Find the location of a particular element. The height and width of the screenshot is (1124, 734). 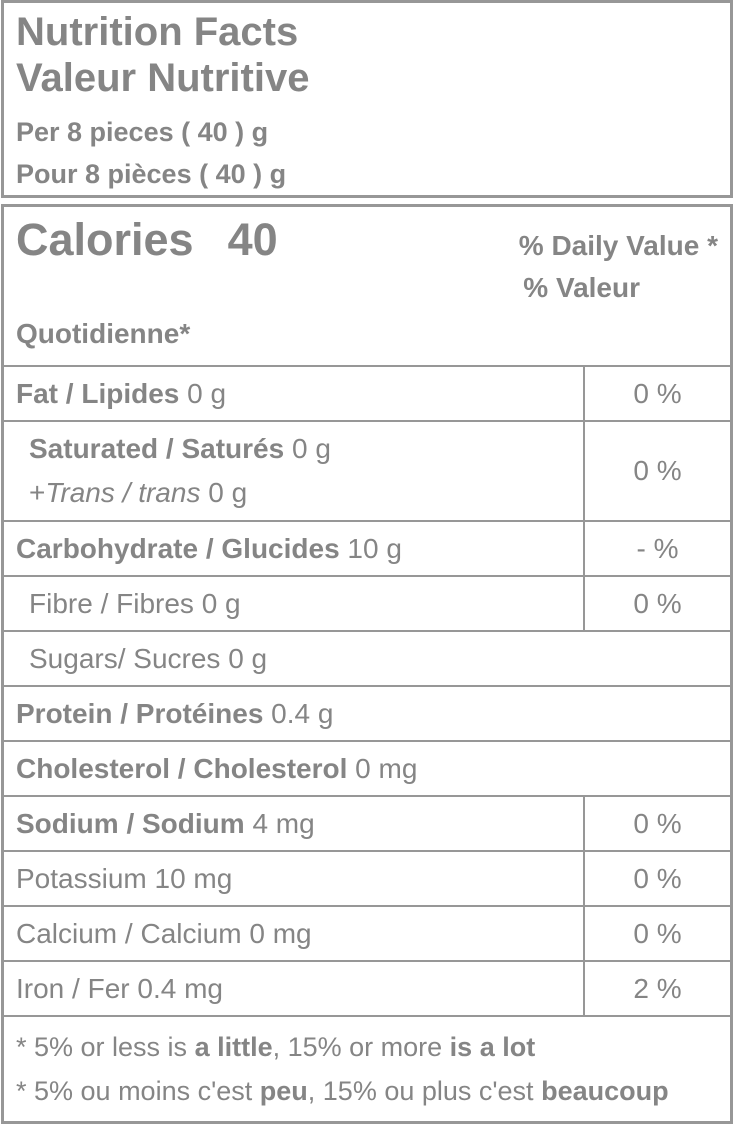

text-segment: Saturated / Saturés is located at coordinates (157, 448).